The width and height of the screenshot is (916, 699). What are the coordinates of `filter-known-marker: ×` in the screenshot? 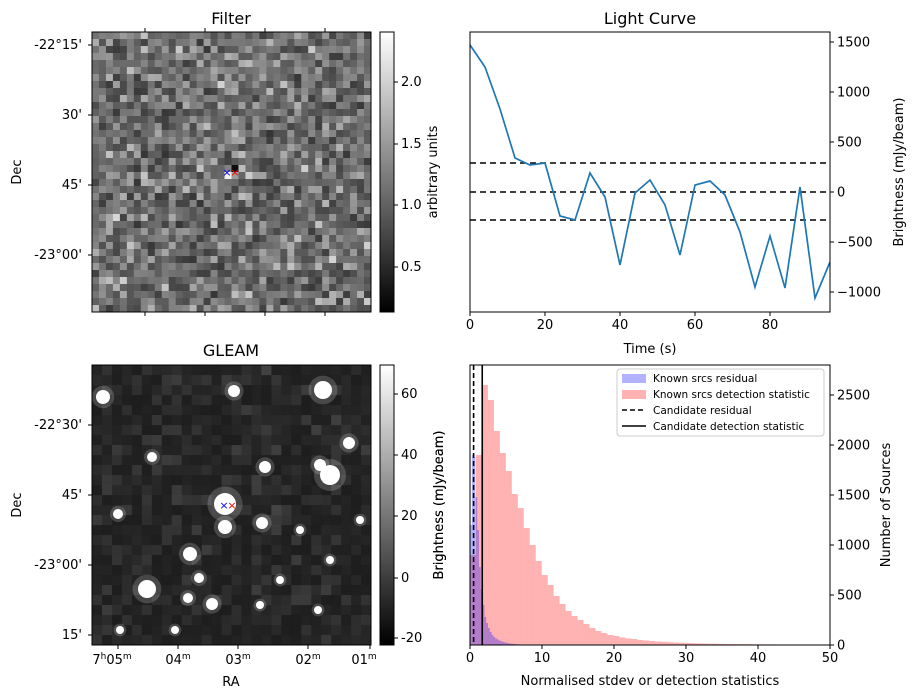 It's located at (234, 172).